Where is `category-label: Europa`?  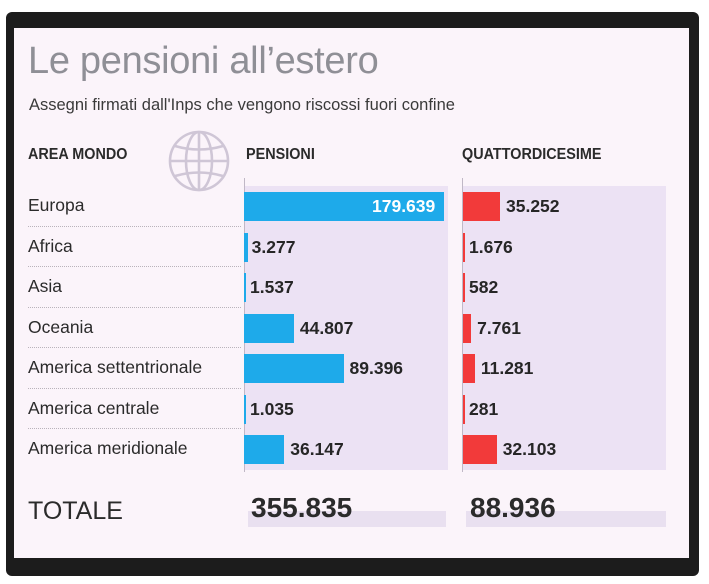 category-label: Europa is located at coordinates (56, 205).